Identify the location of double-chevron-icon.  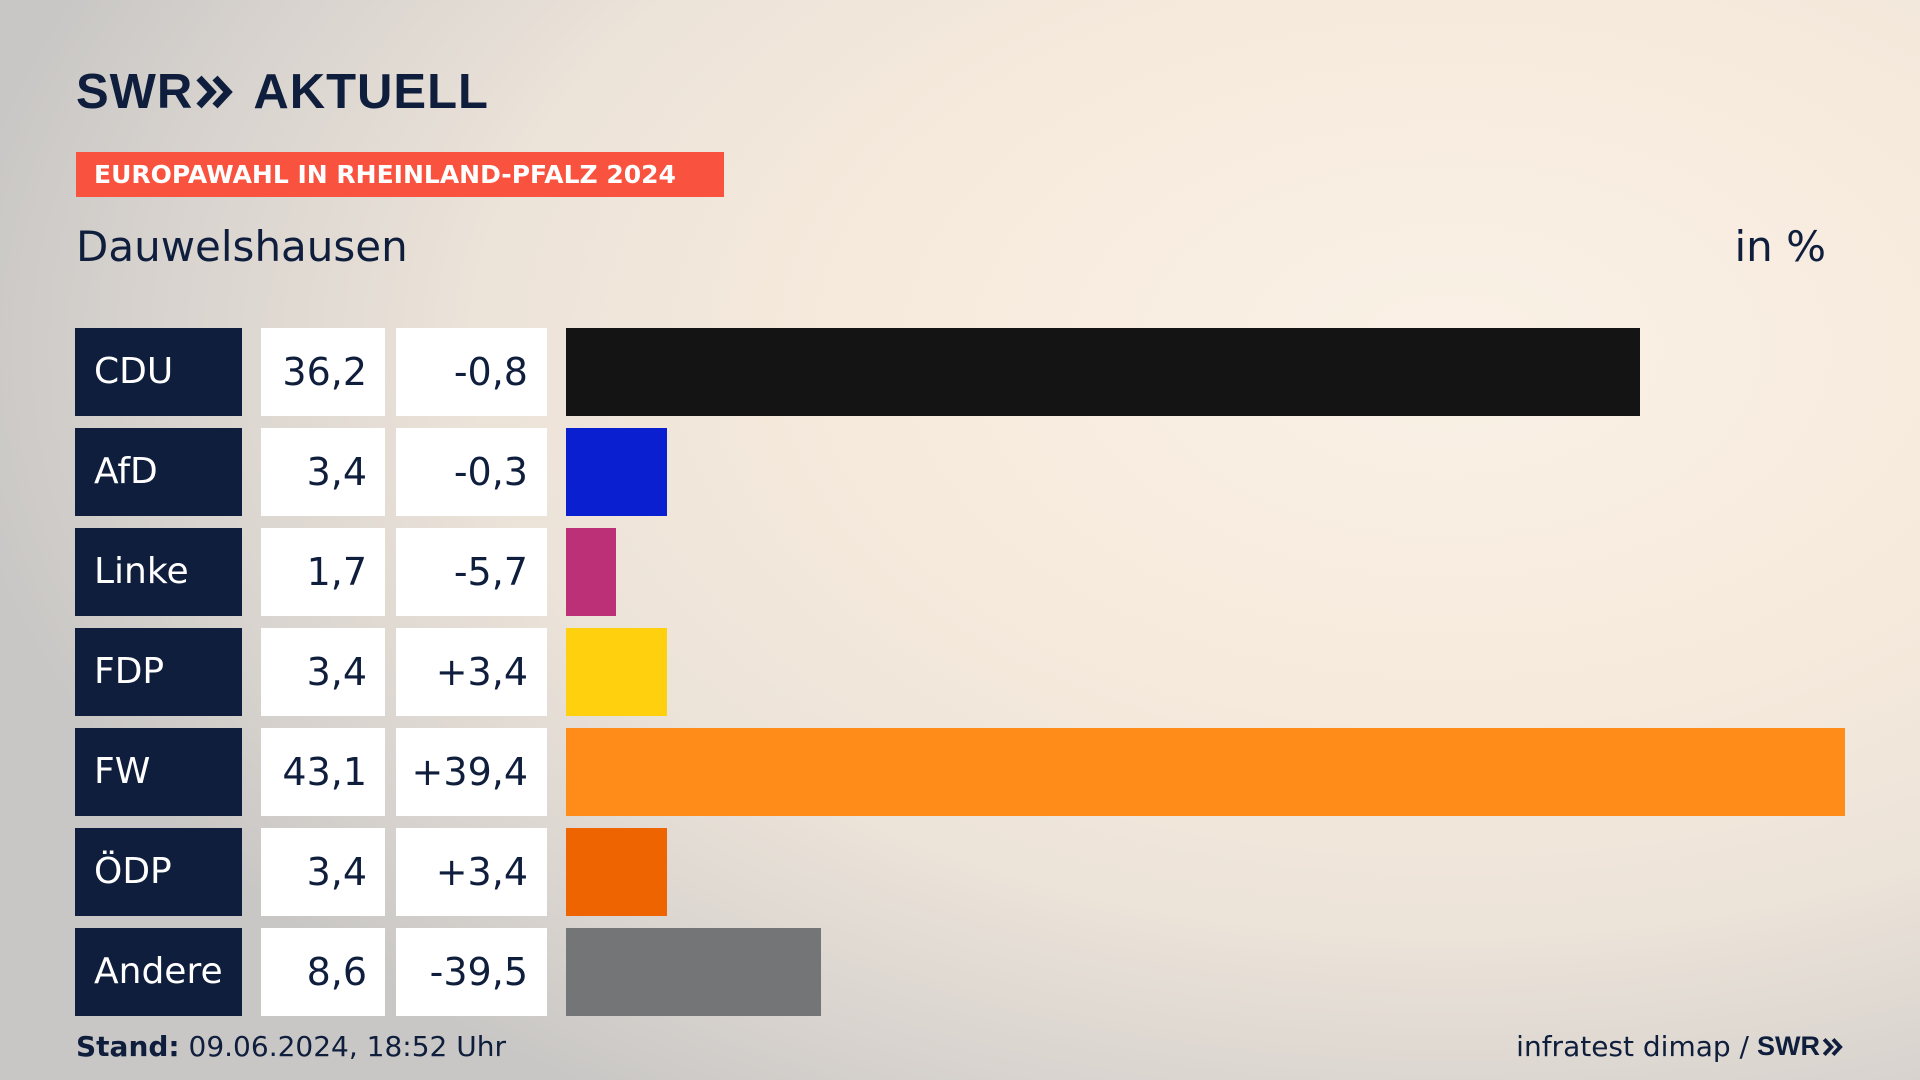
(215, 92).